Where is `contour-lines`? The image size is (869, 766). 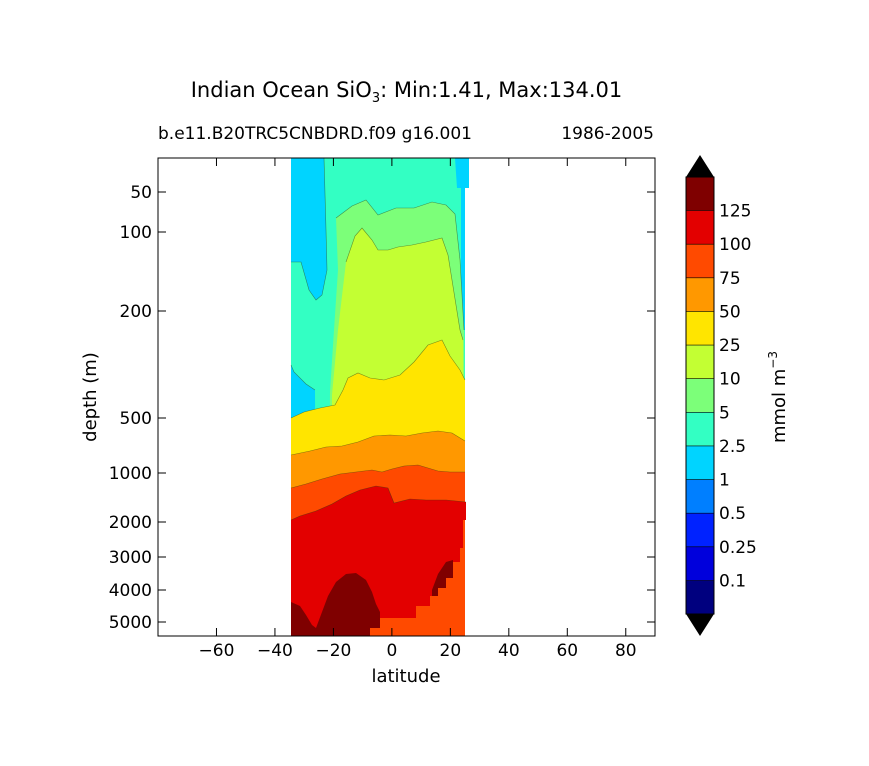
contour-lines is located at coordinates (378, 339).